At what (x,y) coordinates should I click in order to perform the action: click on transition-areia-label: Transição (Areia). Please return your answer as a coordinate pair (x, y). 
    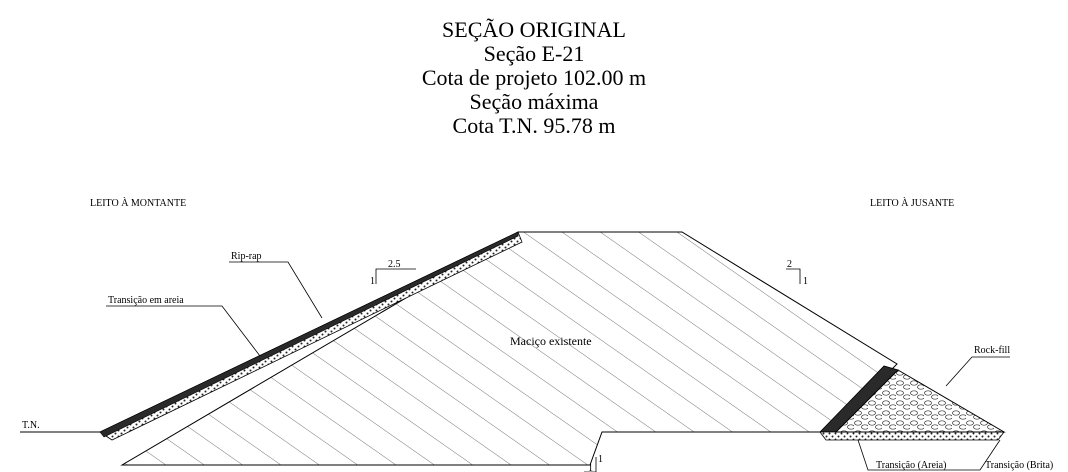
    Looking at the image, I should click on (911, 465).